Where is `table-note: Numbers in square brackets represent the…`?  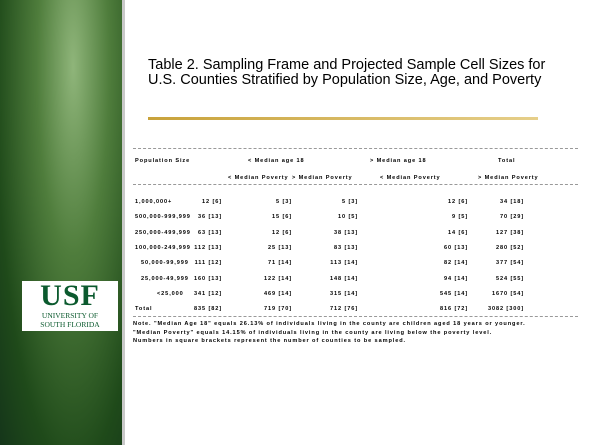 table-note: Numbers in square brackets represent the… is located at coordinates (270, 341).